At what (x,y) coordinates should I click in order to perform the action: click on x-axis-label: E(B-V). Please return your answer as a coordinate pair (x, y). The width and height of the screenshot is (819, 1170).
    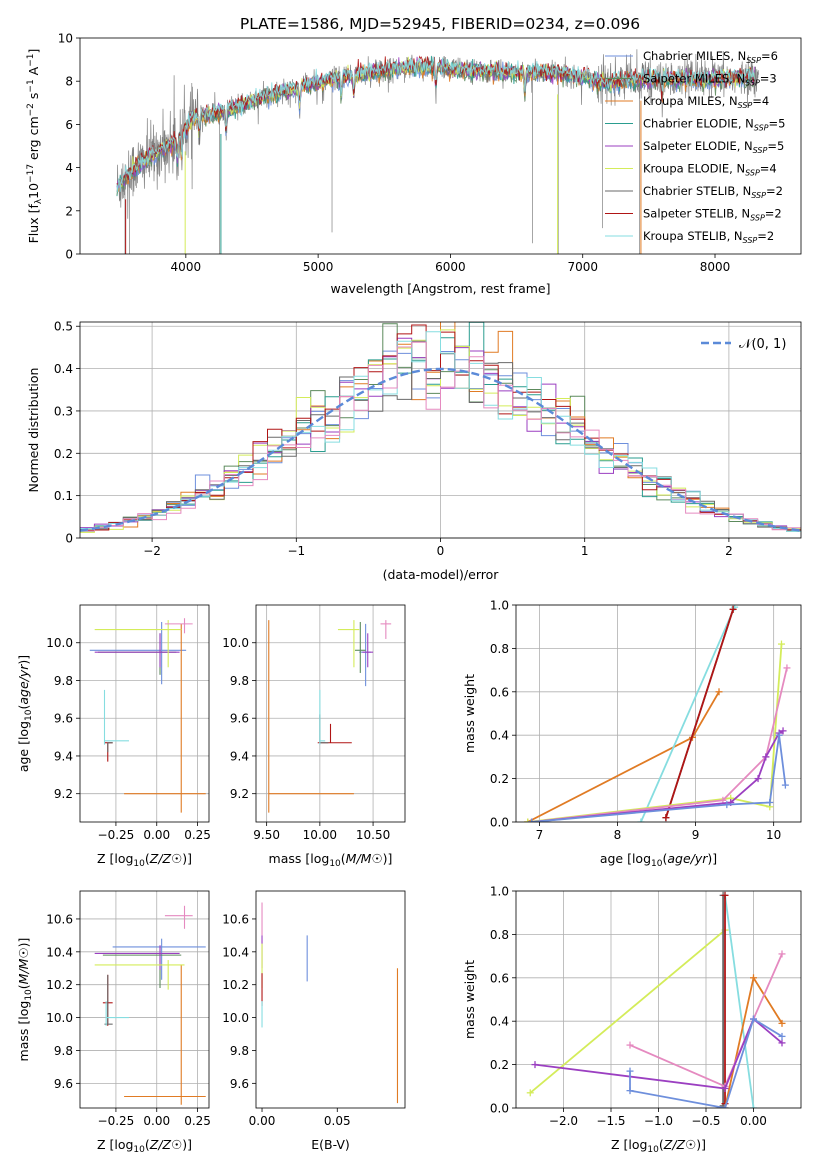
    Looking at the image, I should click on (330, 1144).